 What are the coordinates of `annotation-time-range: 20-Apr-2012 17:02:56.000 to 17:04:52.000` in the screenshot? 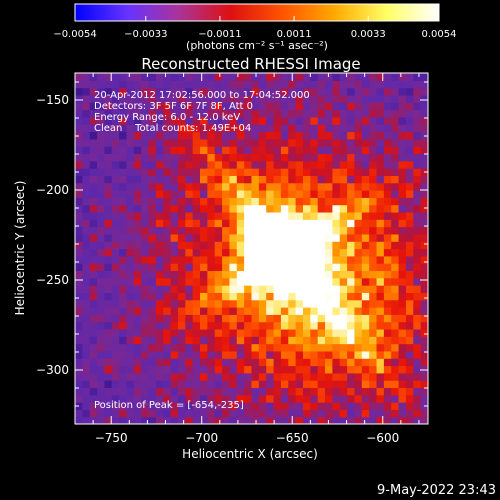 It's located at (202, 95).